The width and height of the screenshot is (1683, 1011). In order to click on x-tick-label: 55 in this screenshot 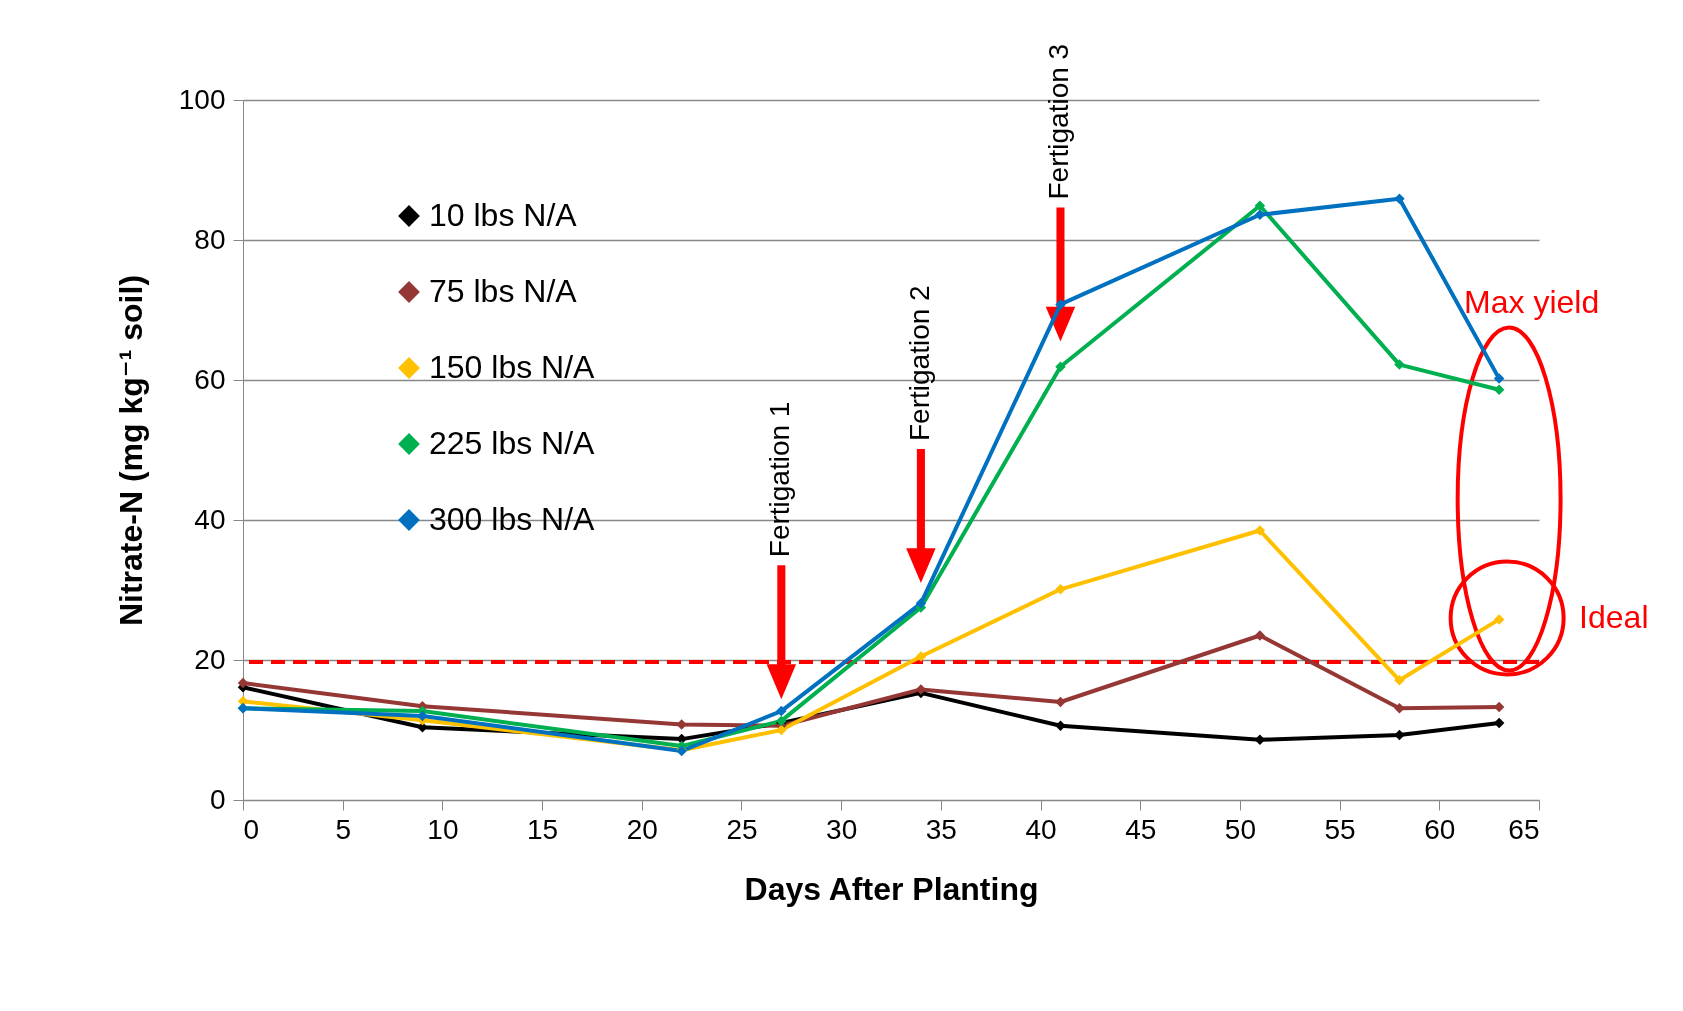, I will do `click(1340, 829)`.